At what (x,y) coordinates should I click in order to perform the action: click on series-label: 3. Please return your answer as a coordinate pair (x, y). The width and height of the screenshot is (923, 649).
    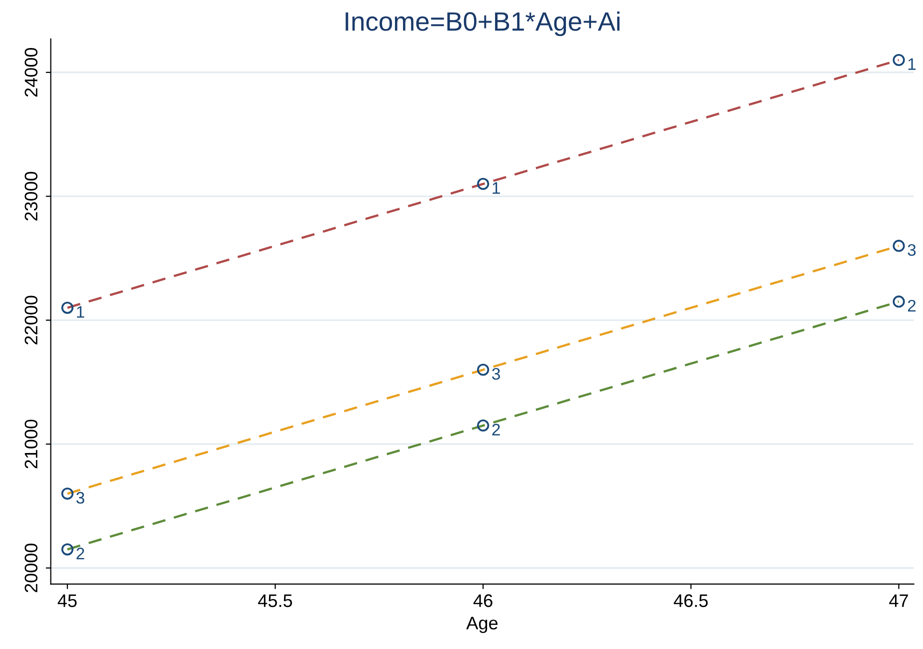
    Looking at the image, I should click on (80, 498).